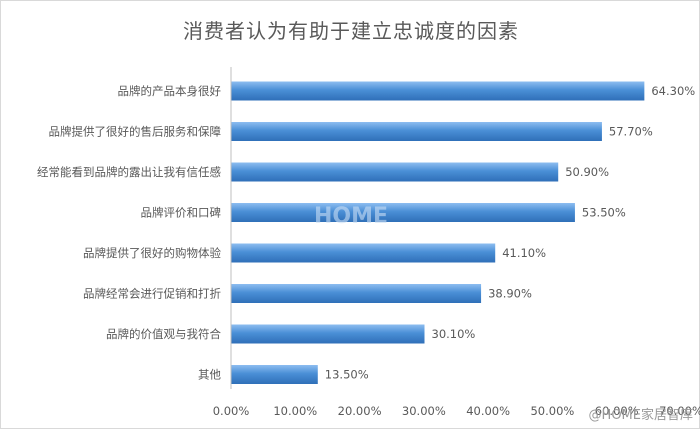  Describe the element at coordinates (454, 334) in the screenshot. I see `data-label: 30.10%` at that location.